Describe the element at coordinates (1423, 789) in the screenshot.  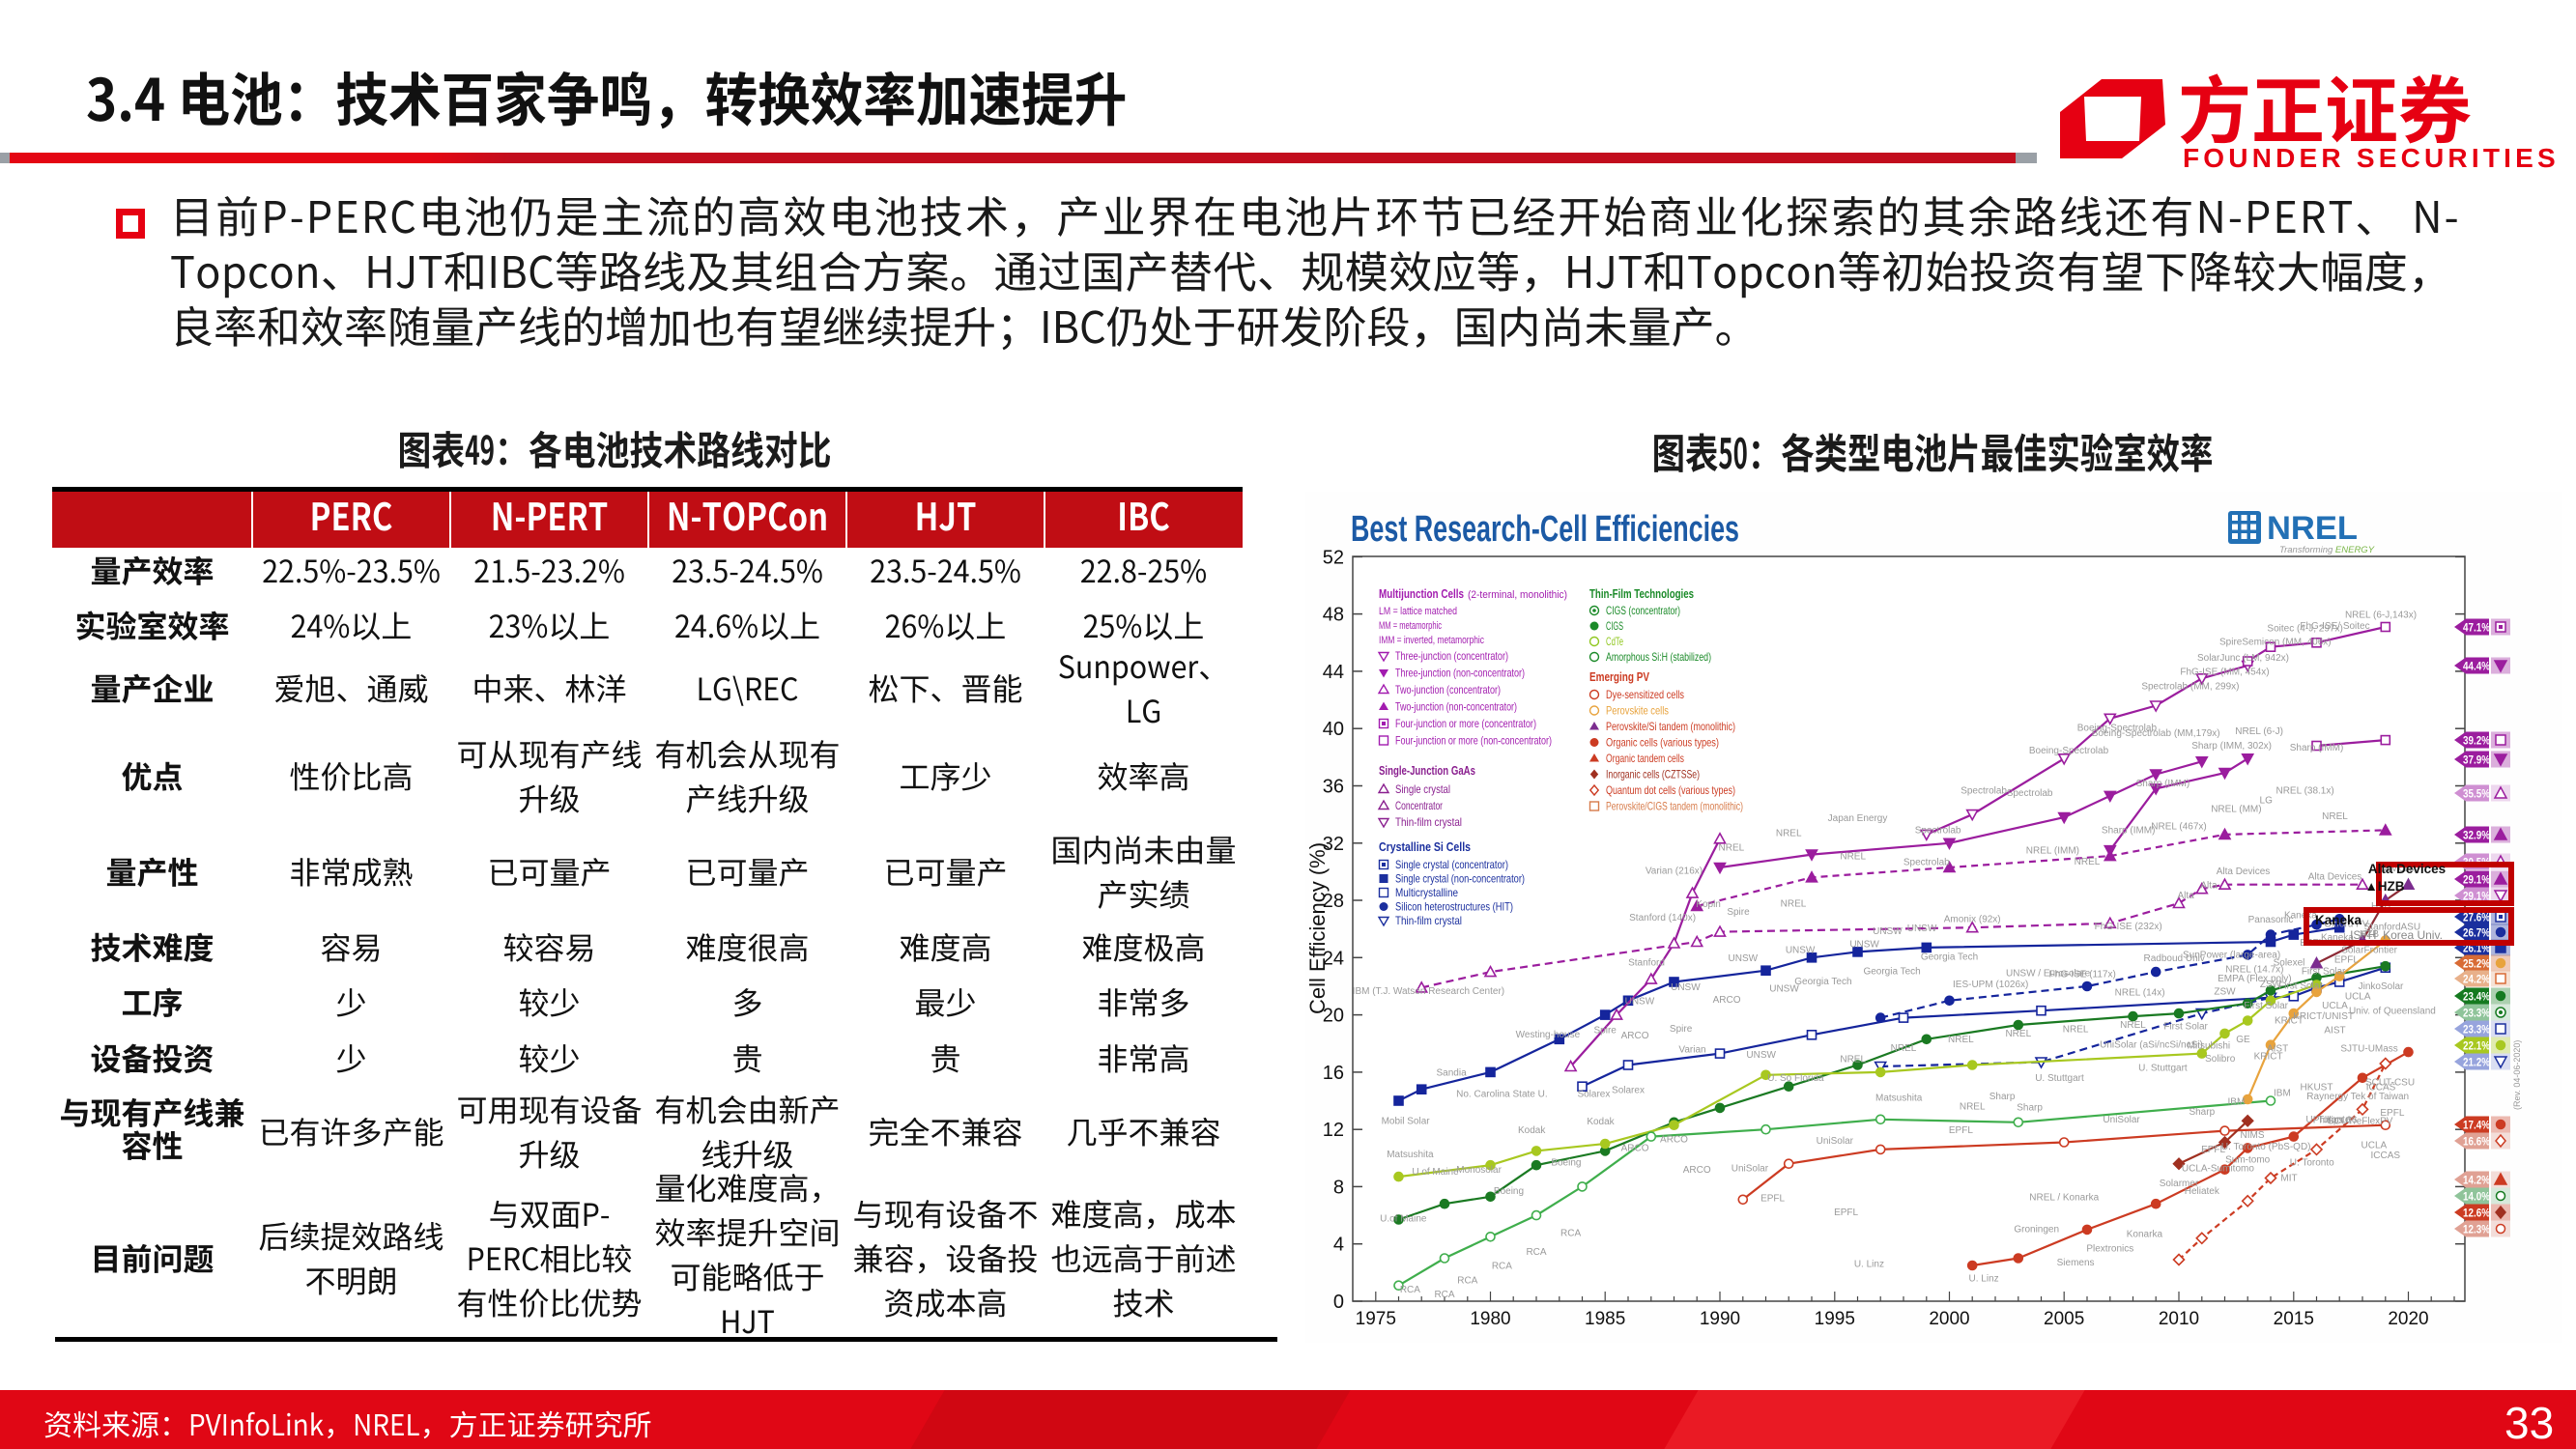
I see `svg-text: Single crystal` at that location.